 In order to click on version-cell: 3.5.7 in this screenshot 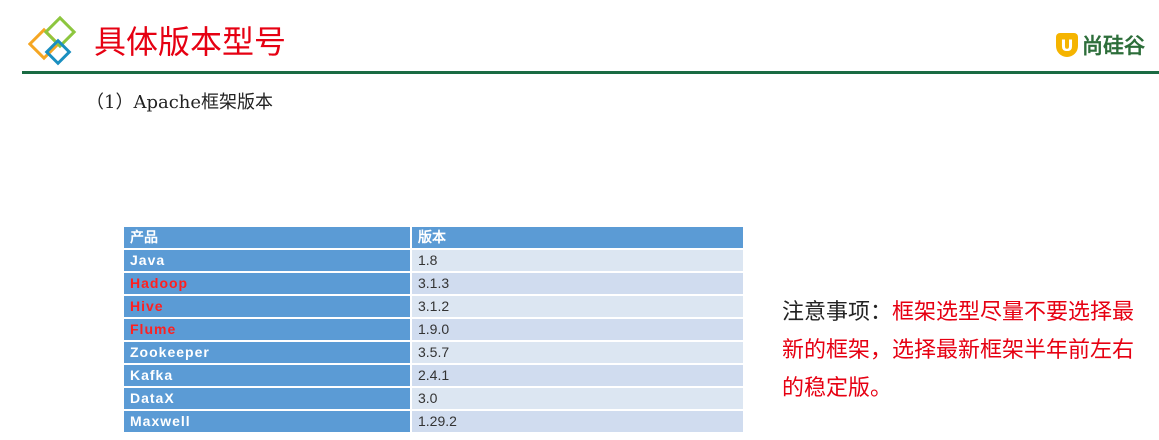, I will do `click(577, 353)`.